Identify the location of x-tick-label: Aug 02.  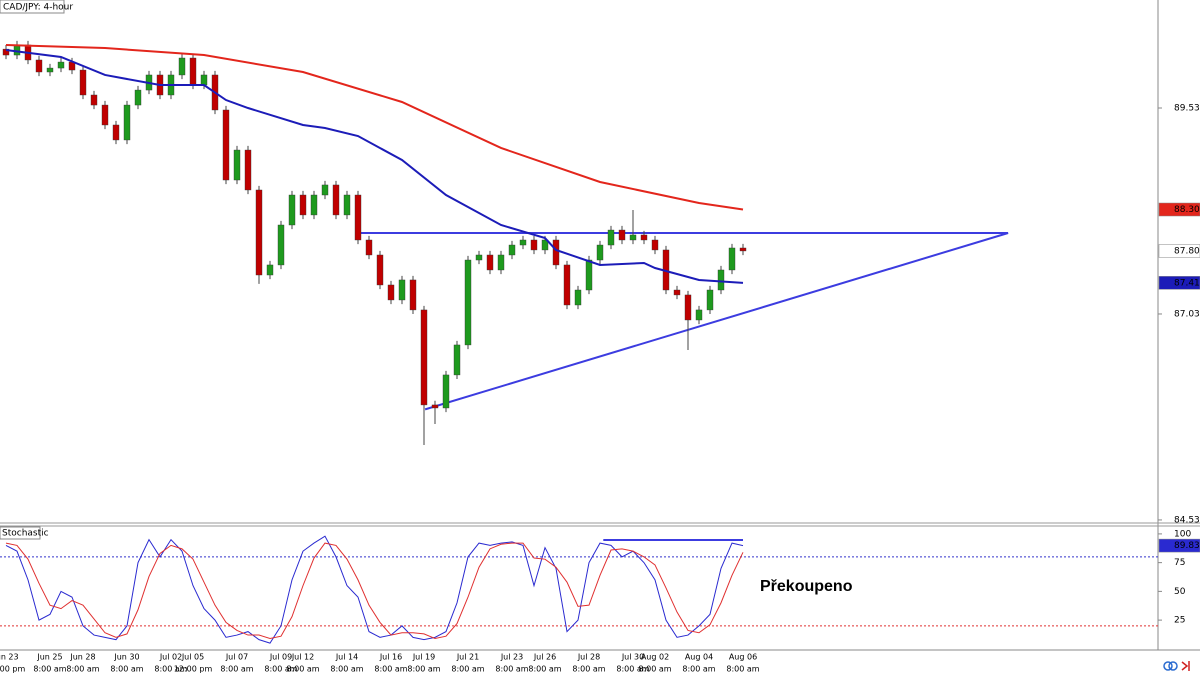
(655, 657).